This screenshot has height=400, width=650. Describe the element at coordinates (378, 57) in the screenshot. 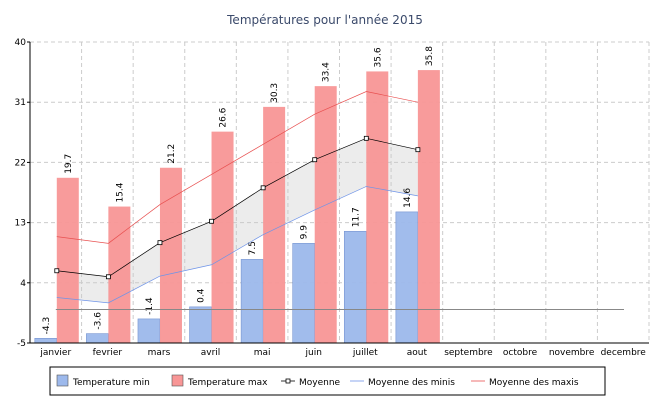

I see `data-label: 35.6` at that location.